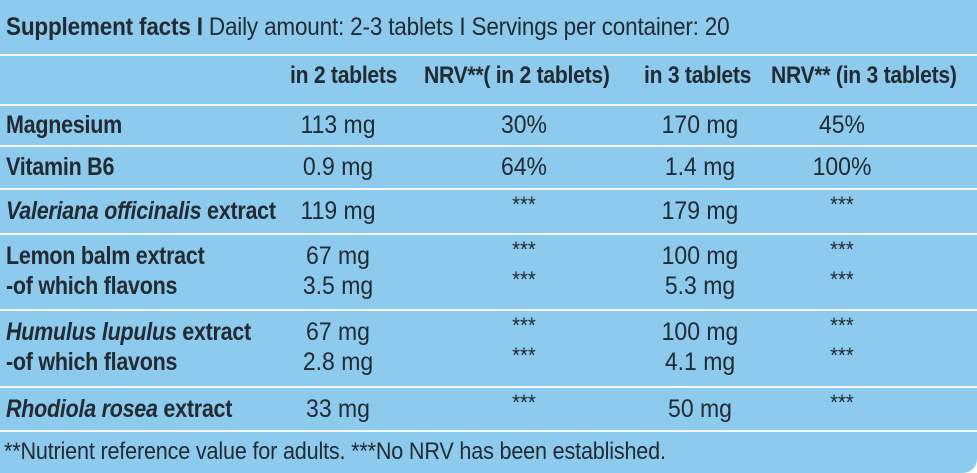  I want to click on amount-2-tablets: 113 mg, so click(338, 125).